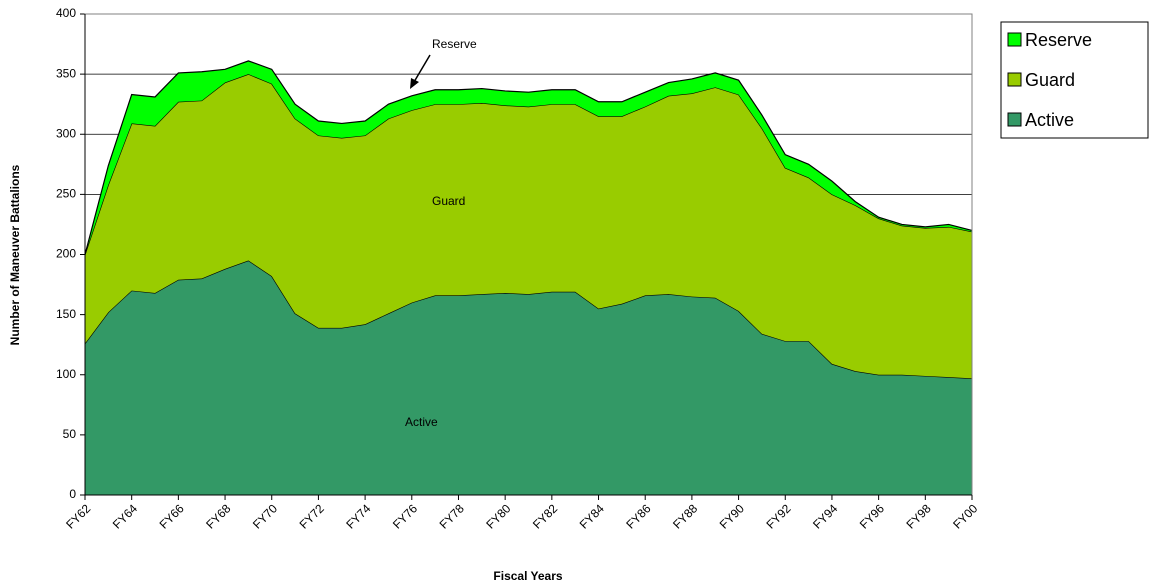 This screenshot has width=1156, height=586. What do you see at coordinates (15, 254) in the screenshot?
I see `y-axis-title: Number of Maneuver Battalions` at bounding box center [15, 254].